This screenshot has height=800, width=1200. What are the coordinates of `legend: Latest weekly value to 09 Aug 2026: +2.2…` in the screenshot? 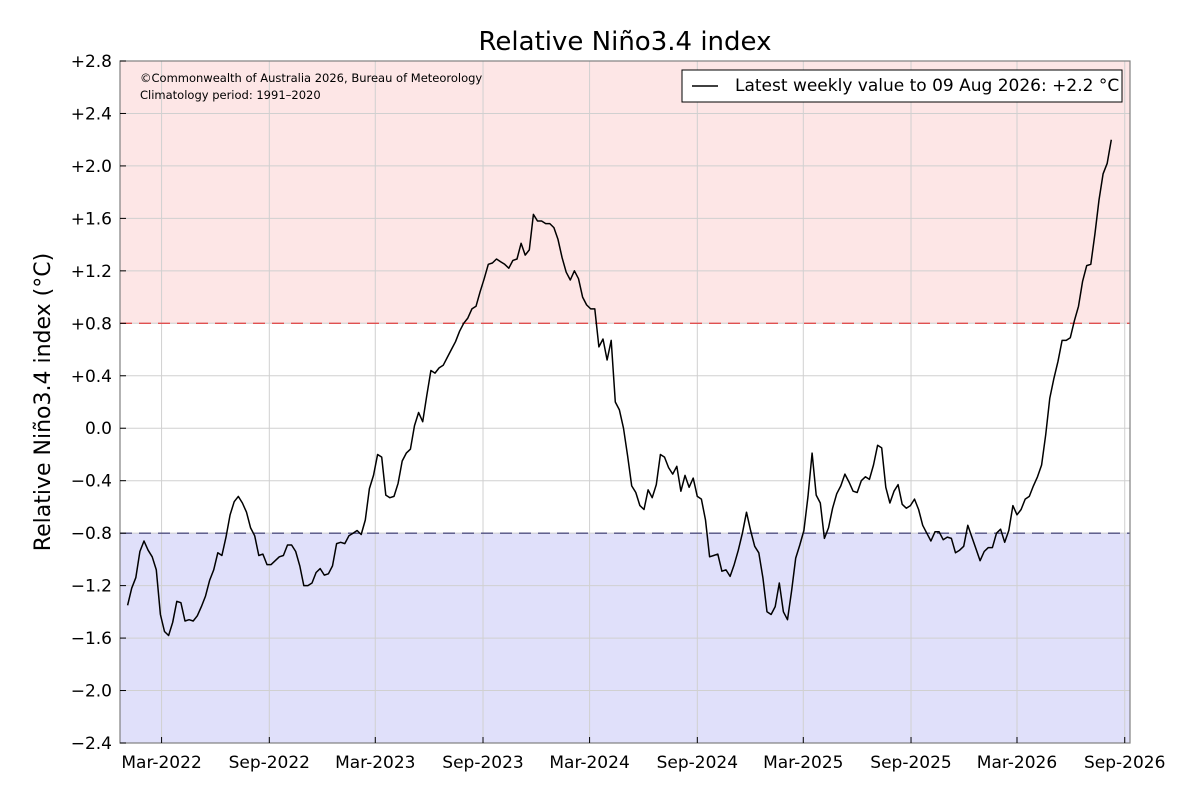 It's located at (902, 86).